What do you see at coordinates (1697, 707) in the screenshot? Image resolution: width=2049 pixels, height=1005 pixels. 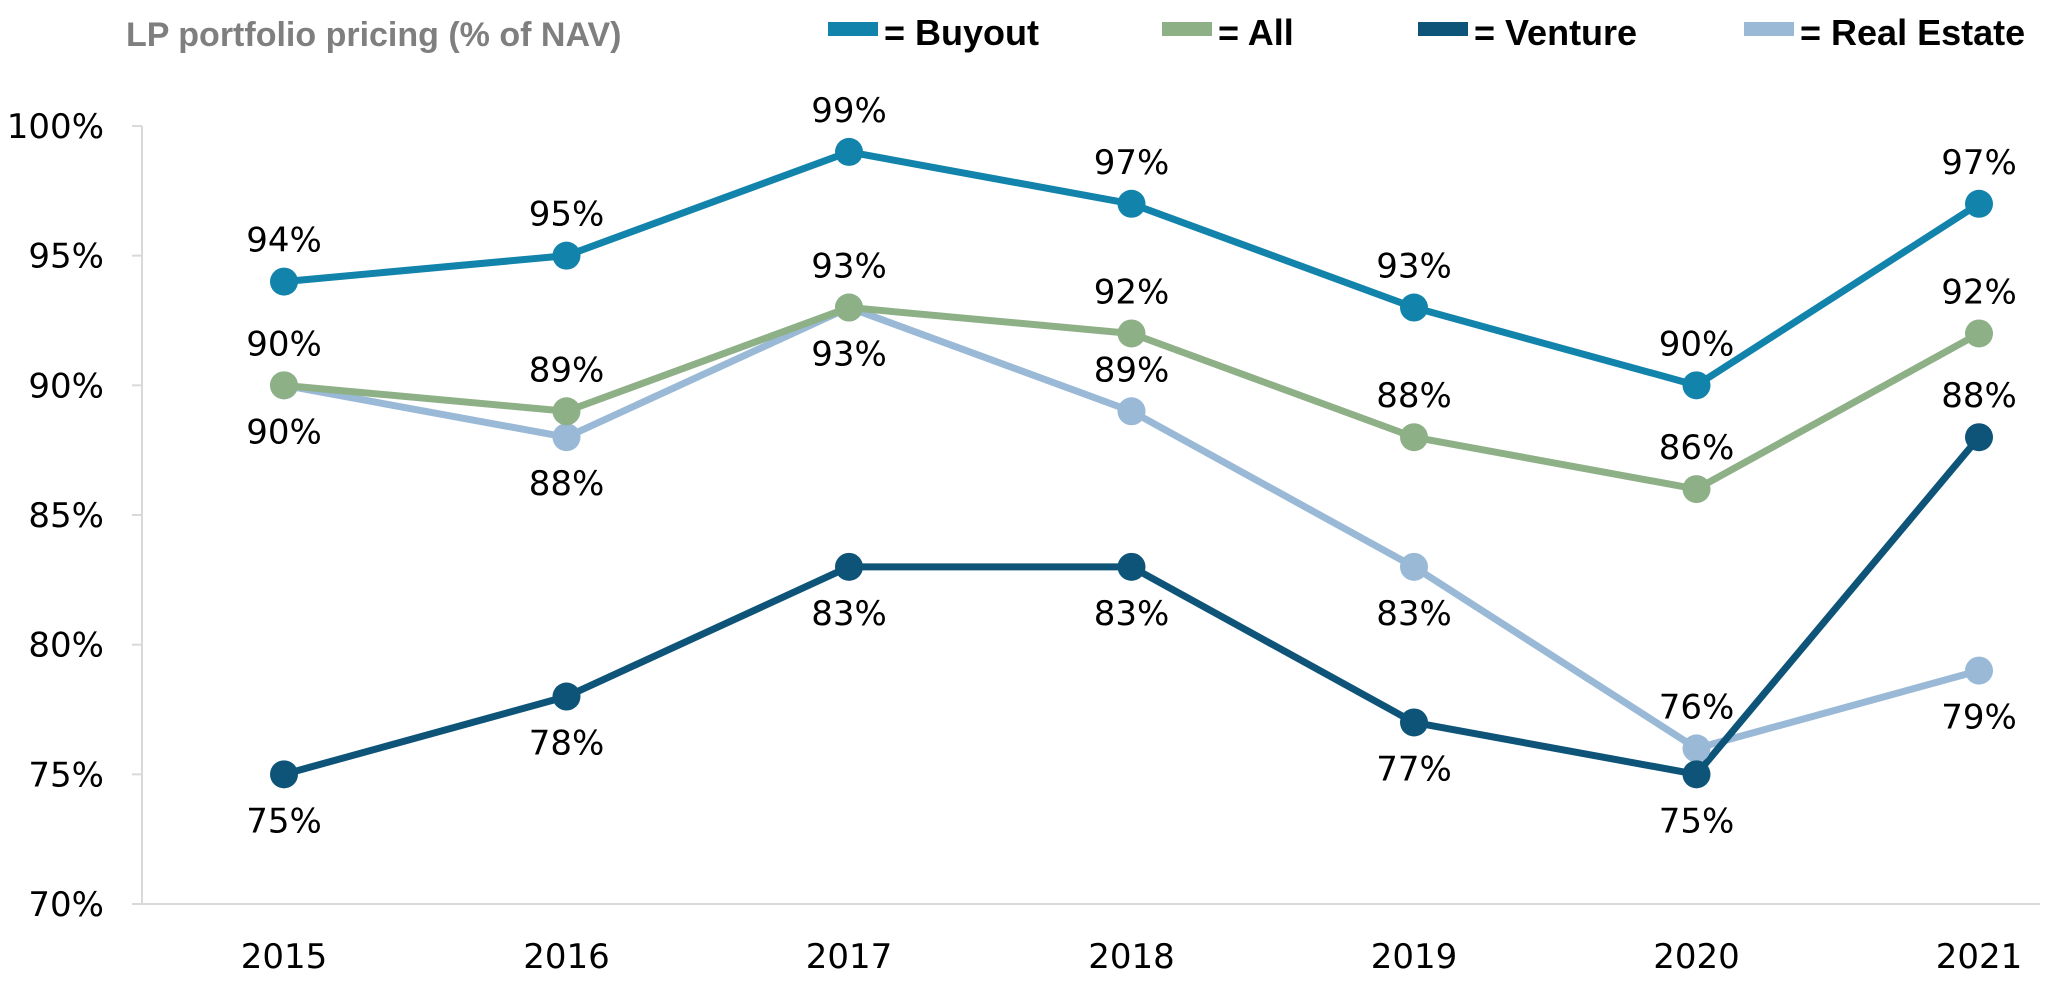 I see `data-label-real-estate: 76%` at bounding box center [1697, 707].